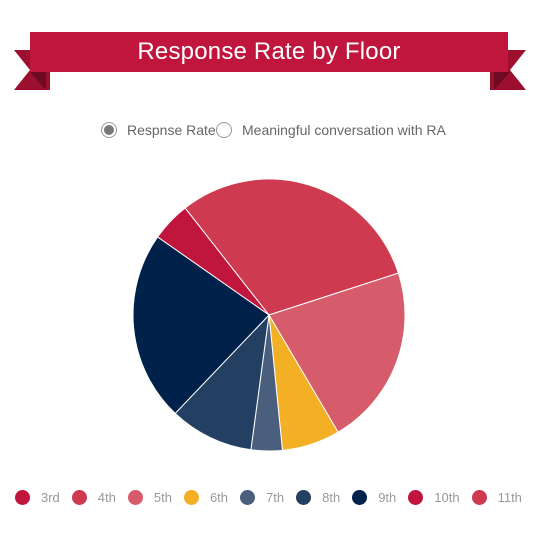  I want to click on legend-item-7th: 7th, so click(262, 497).